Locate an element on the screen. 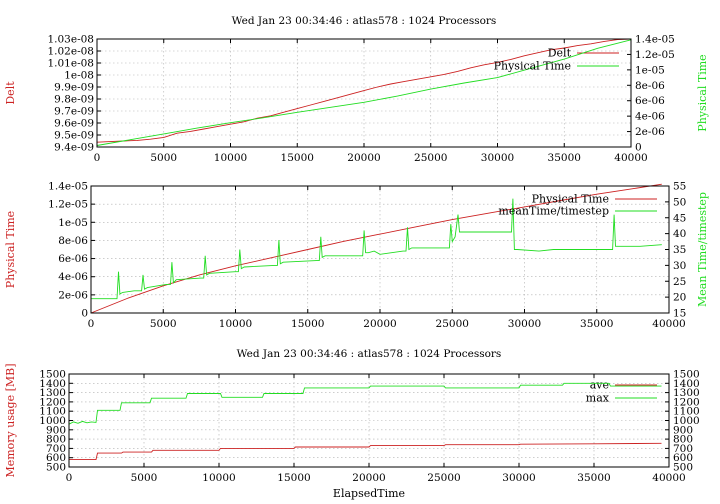 The height and width of the screenshot is (504, 720). y2-tick-label: 40 is located at coordinates (679, 234).